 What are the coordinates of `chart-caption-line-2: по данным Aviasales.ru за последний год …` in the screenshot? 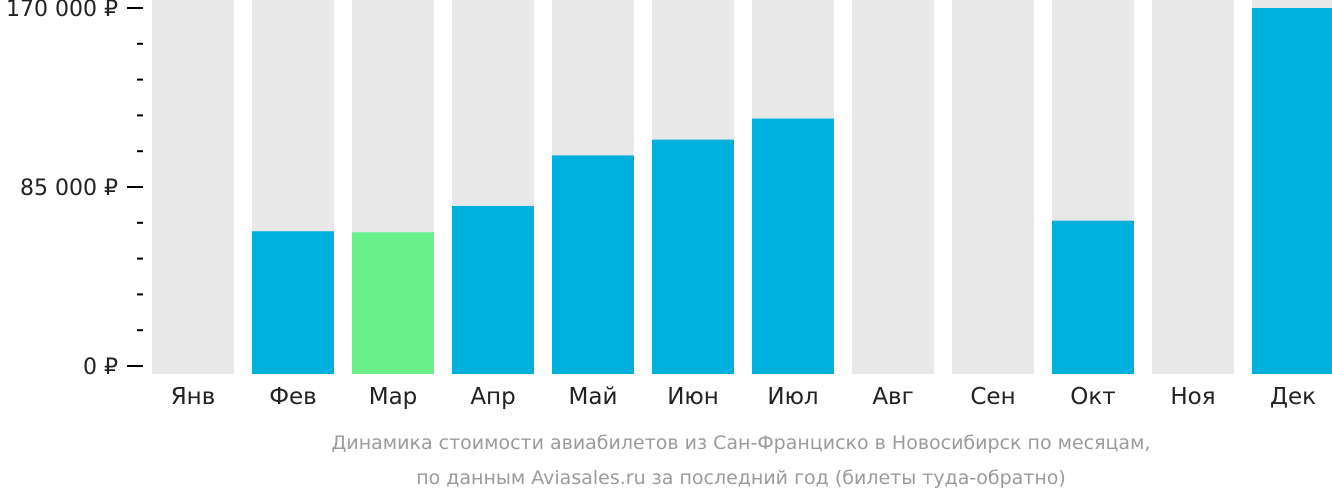 It's located at (741, 478).